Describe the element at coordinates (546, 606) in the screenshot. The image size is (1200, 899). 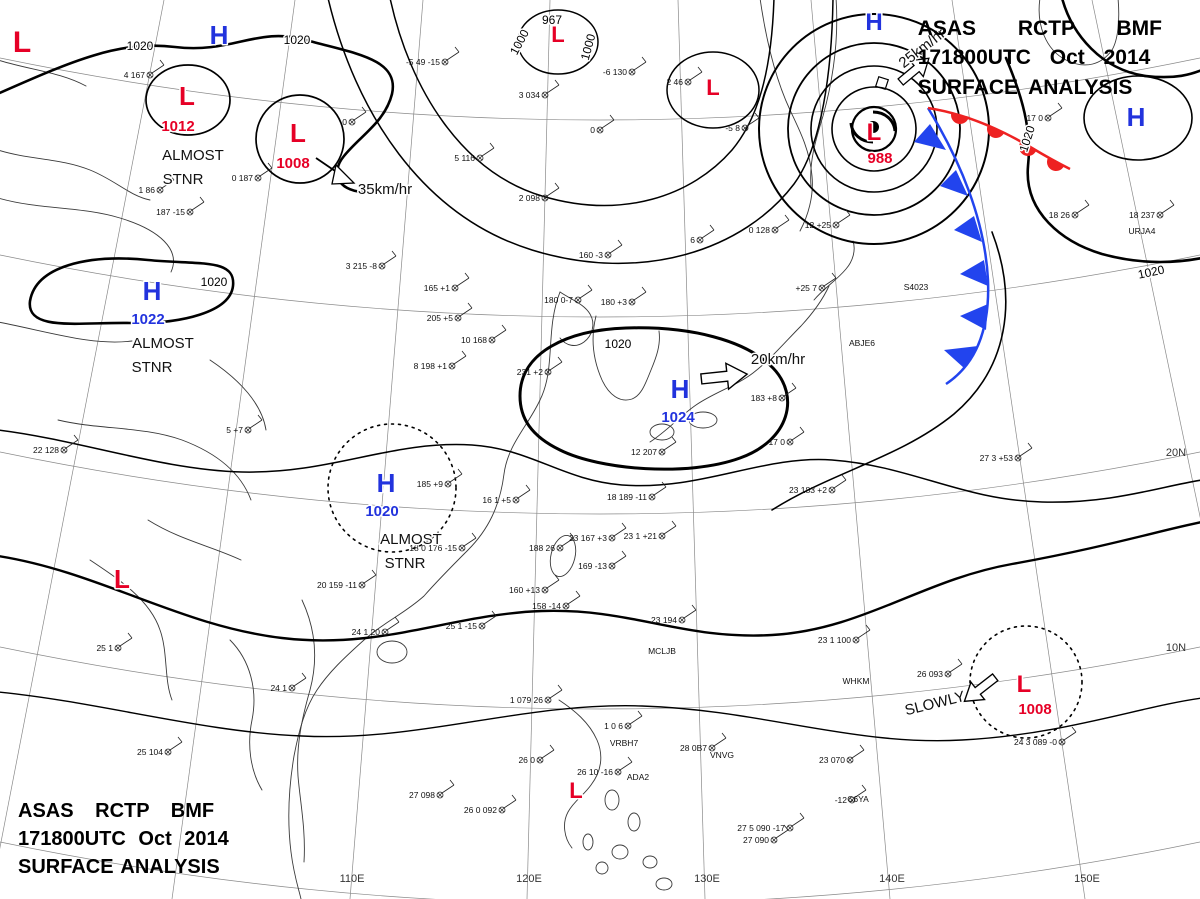
I see `station-data: 158 -14` at that location.